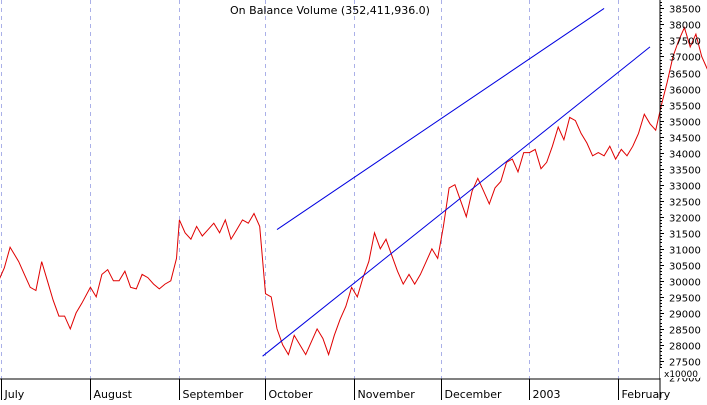  Describe the element at coordinates (685, 139) in the screenshot. I see `y-tick-label: 34500` at that location.